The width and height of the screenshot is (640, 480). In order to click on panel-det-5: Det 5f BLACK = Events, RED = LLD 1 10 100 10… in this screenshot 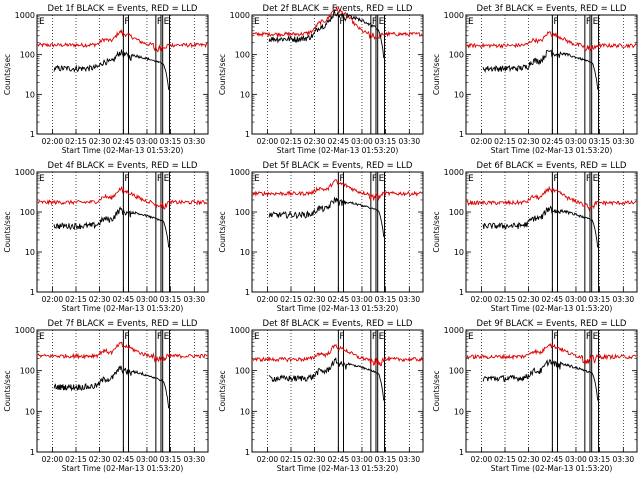, I will do `click(321, 237)`.